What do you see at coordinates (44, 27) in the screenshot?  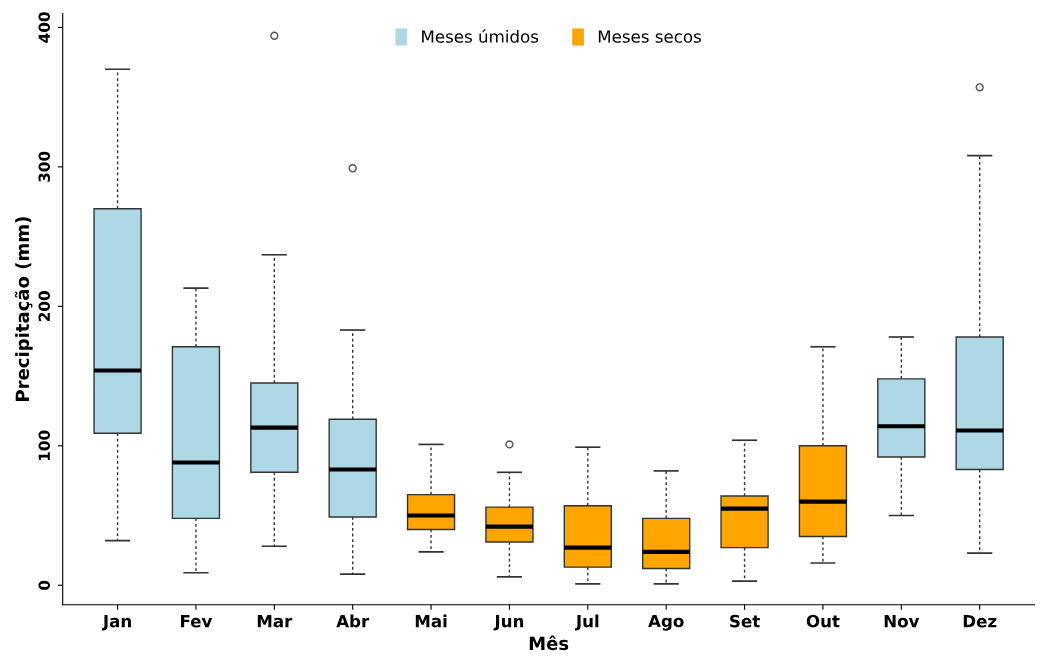 I see `y-tick-label: 400` at bounding box center [44, 27].